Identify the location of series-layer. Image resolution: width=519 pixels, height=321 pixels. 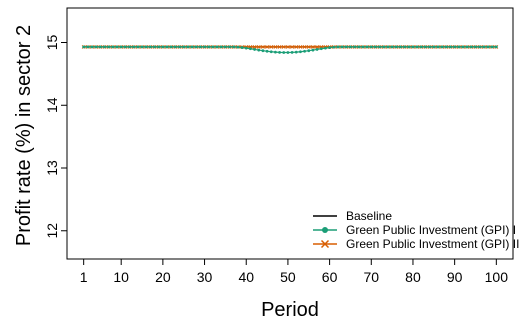
(290, 49).